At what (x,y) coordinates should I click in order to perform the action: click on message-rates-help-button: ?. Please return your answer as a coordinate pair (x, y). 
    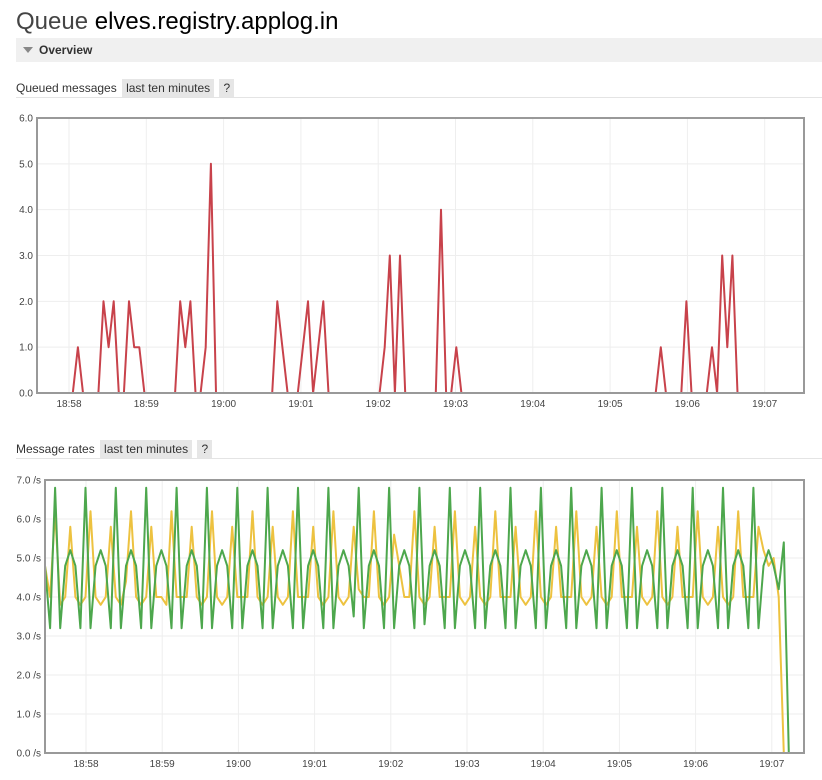
    Looking at the image, I should click on (205, 449).